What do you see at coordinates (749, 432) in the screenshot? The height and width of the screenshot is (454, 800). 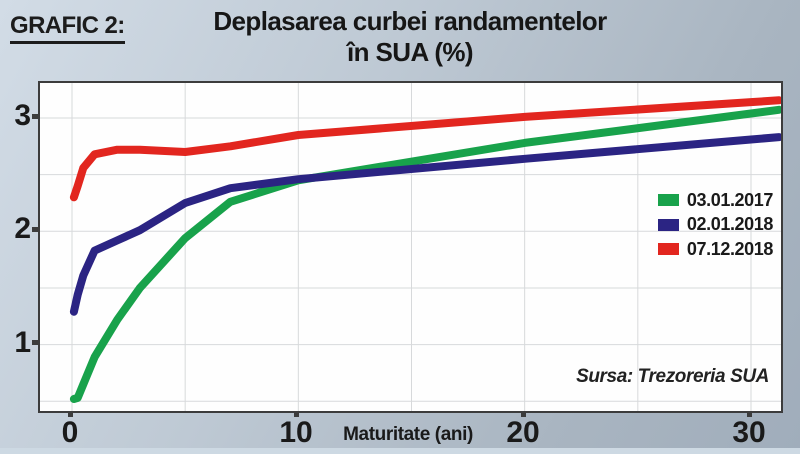 I see `x-axis-label-30: 30` at bounding box center [749, 432].